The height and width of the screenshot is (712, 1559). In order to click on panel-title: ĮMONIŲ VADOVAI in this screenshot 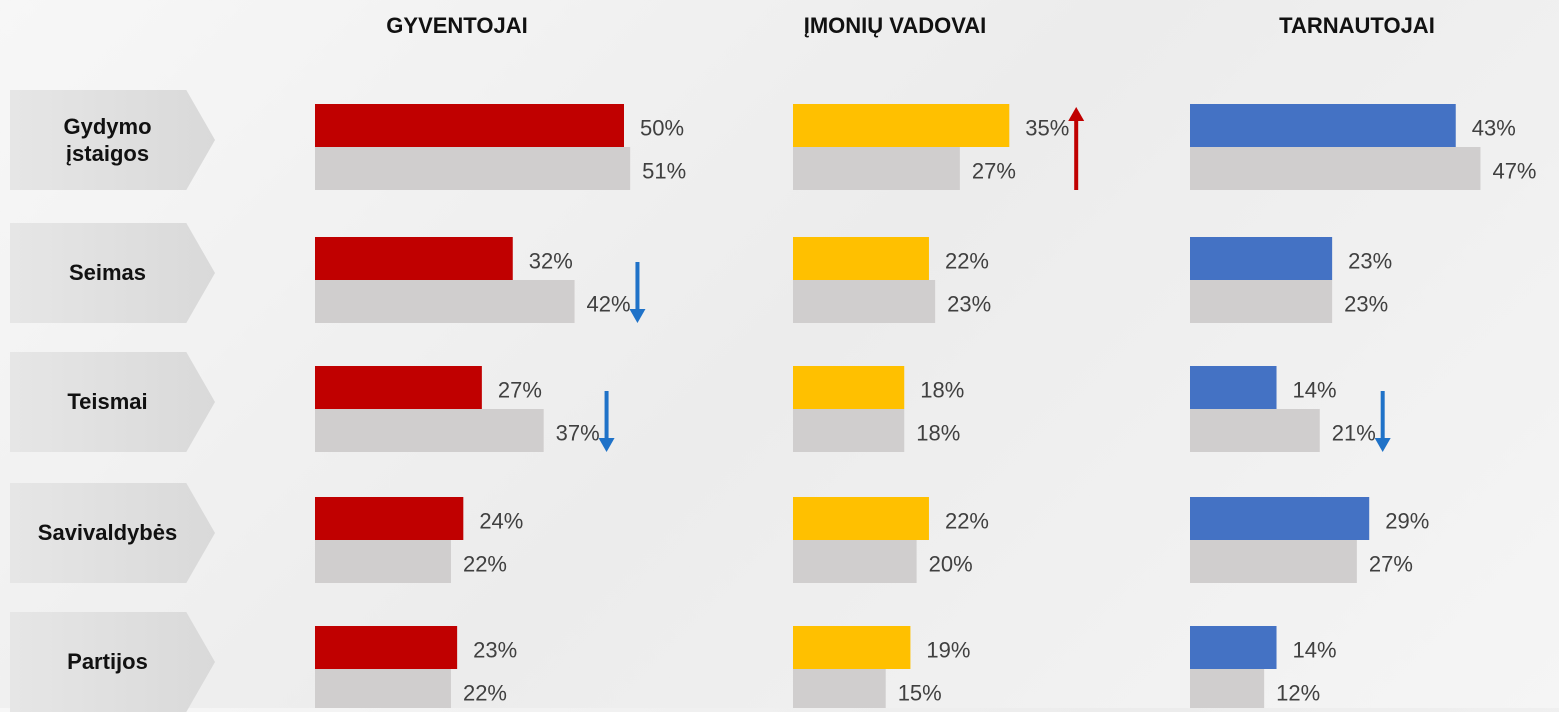, I will do `click(895, 25)`.